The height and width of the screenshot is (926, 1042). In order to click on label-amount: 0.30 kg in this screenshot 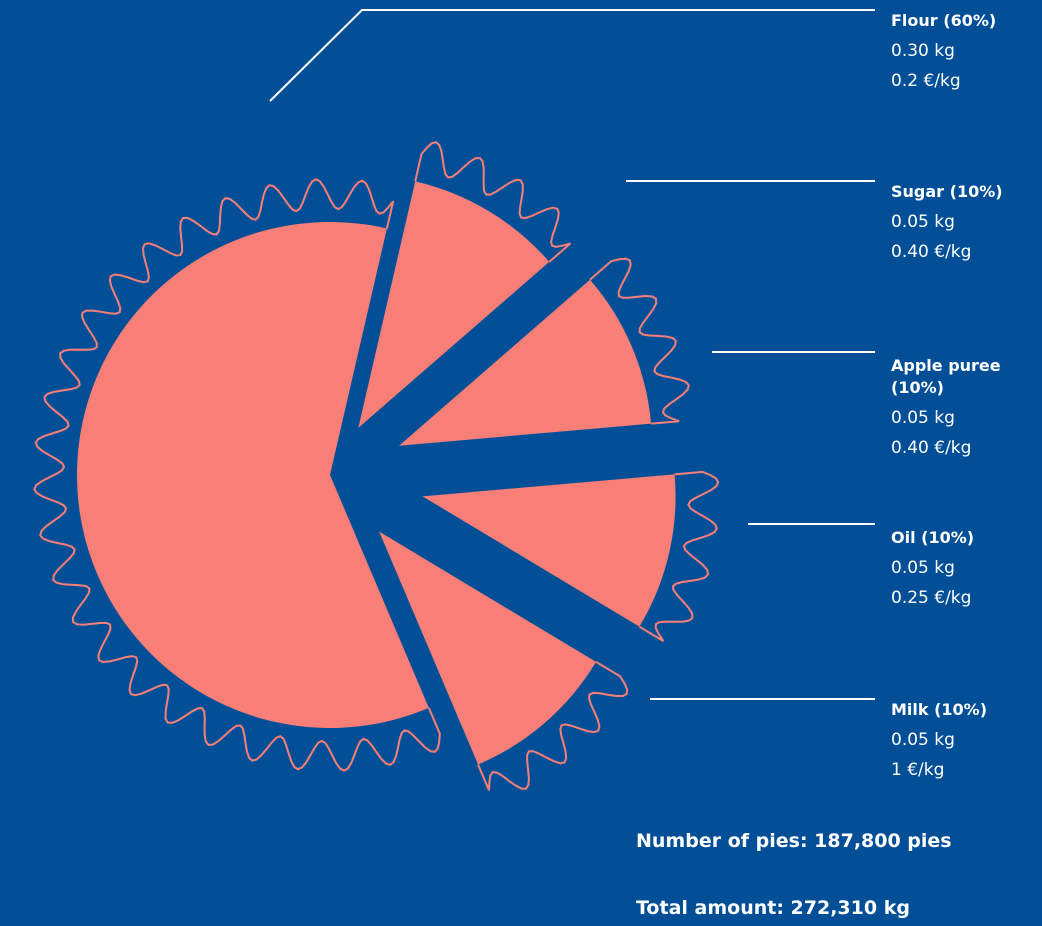, I will do `click(923, 51)`.